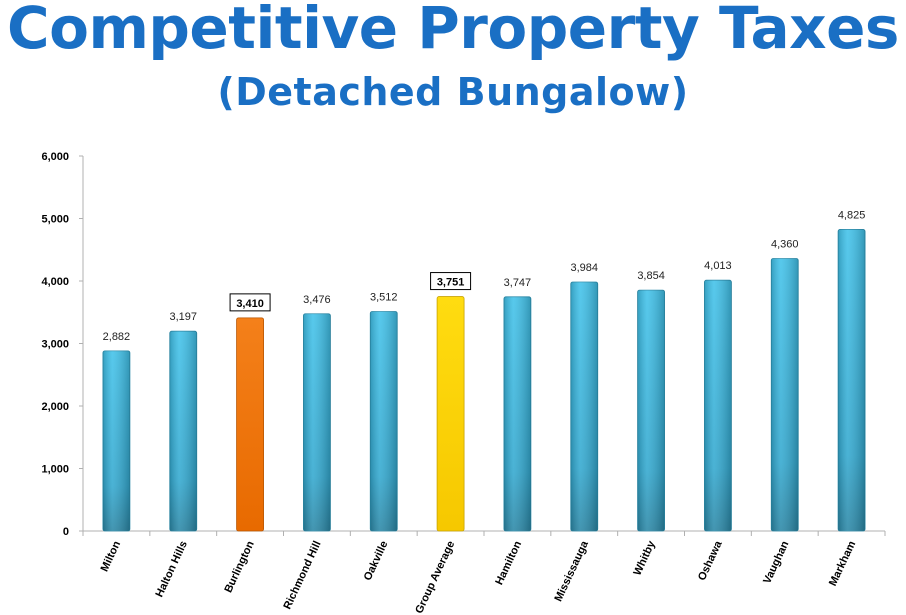  I want to click on data-label: 3,751, so click(451, 283).